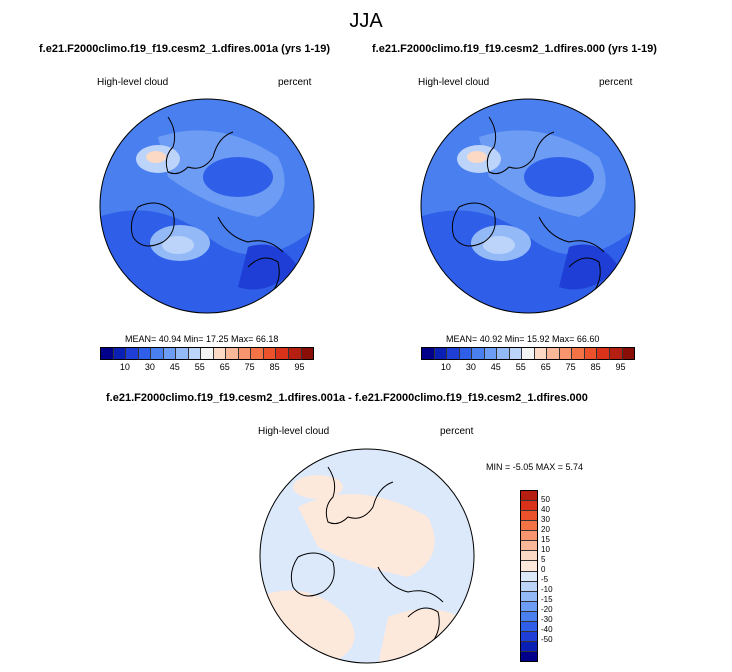  What do you see at coordinates (545, 579) in the screenshot?
I see `colorbar-tick-label: -5` at bounding box center [545, 579].